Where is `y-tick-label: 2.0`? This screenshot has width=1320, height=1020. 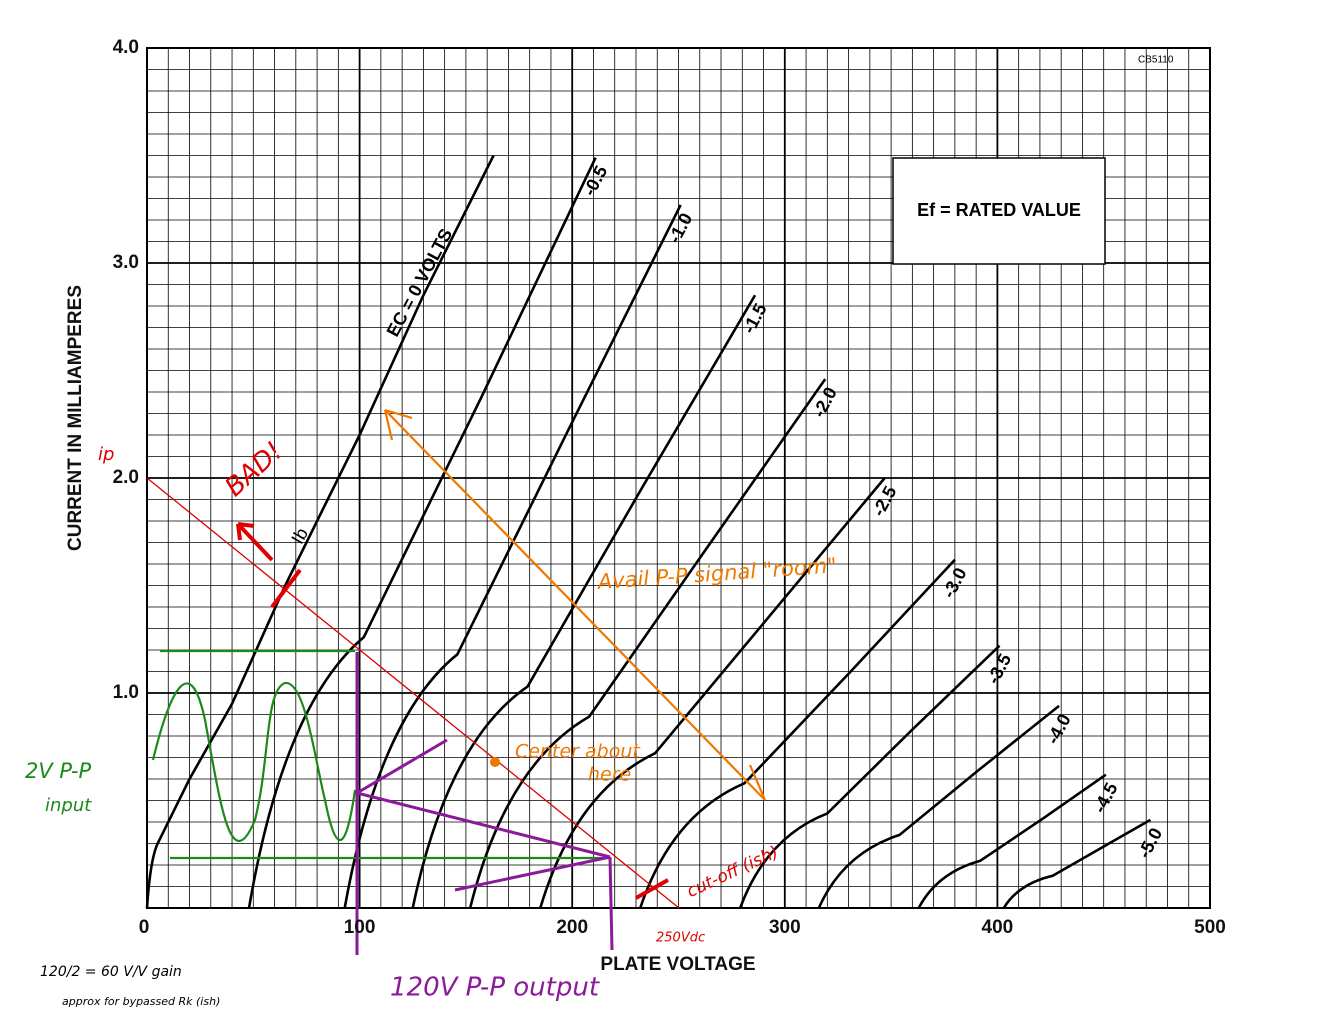
y-tick-label: 2.0 is located at coordinates (126, 477).